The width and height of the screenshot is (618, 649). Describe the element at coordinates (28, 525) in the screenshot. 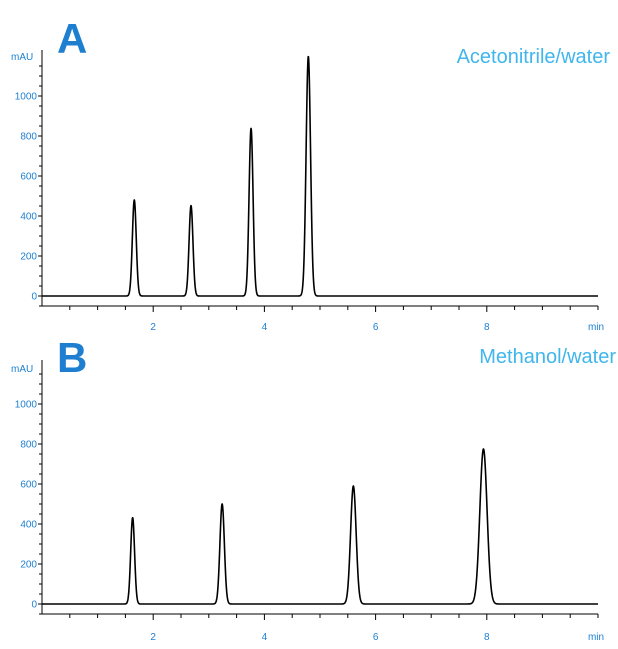

I see `panel-b-y-tick-label: 400` at that location.